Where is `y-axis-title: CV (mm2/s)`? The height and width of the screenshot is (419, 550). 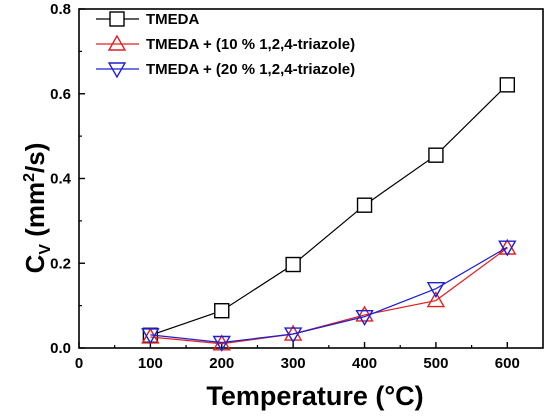 y-axis-title: CV (mm2/s) is located at coordinates (37, 208).